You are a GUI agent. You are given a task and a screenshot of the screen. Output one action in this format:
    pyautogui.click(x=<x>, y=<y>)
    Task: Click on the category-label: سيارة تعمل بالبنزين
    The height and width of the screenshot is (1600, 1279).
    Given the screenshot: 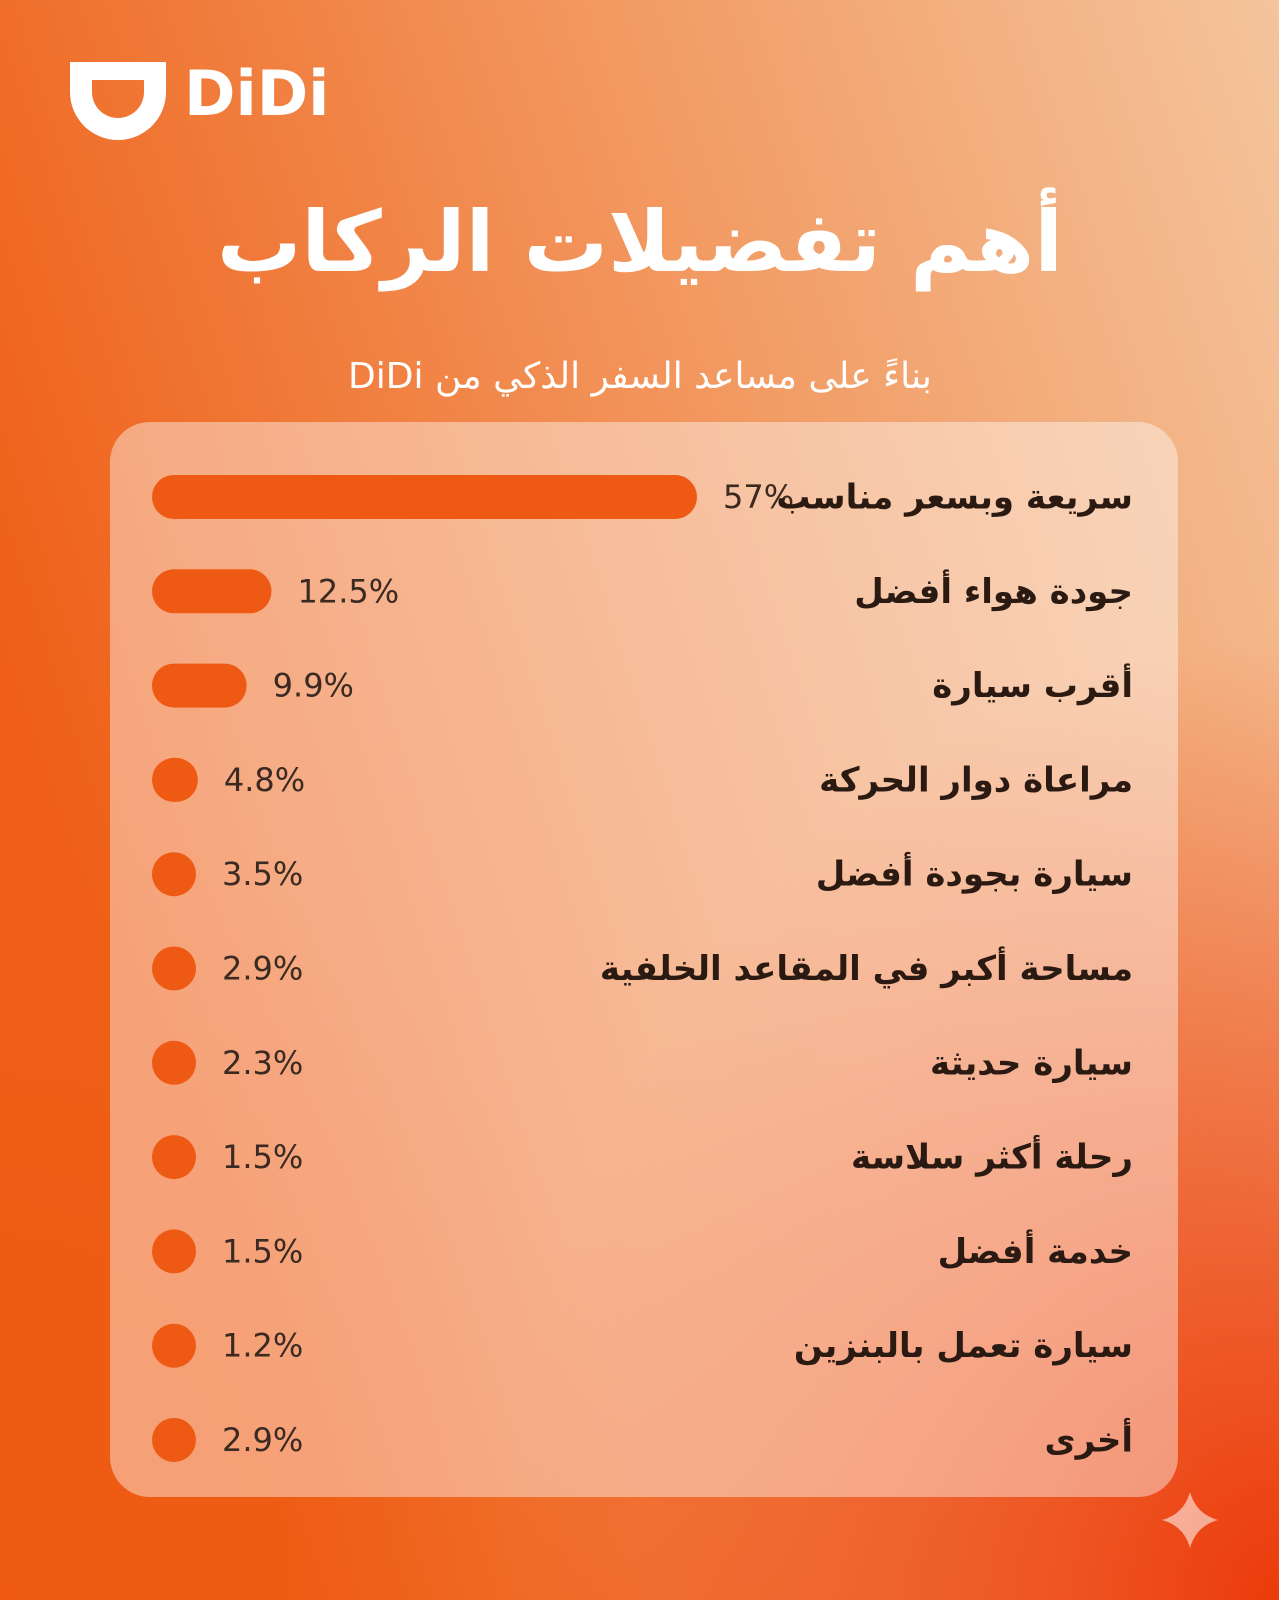 What is the action you would take?
    pyautogui.click(x=963, y=1346)
    